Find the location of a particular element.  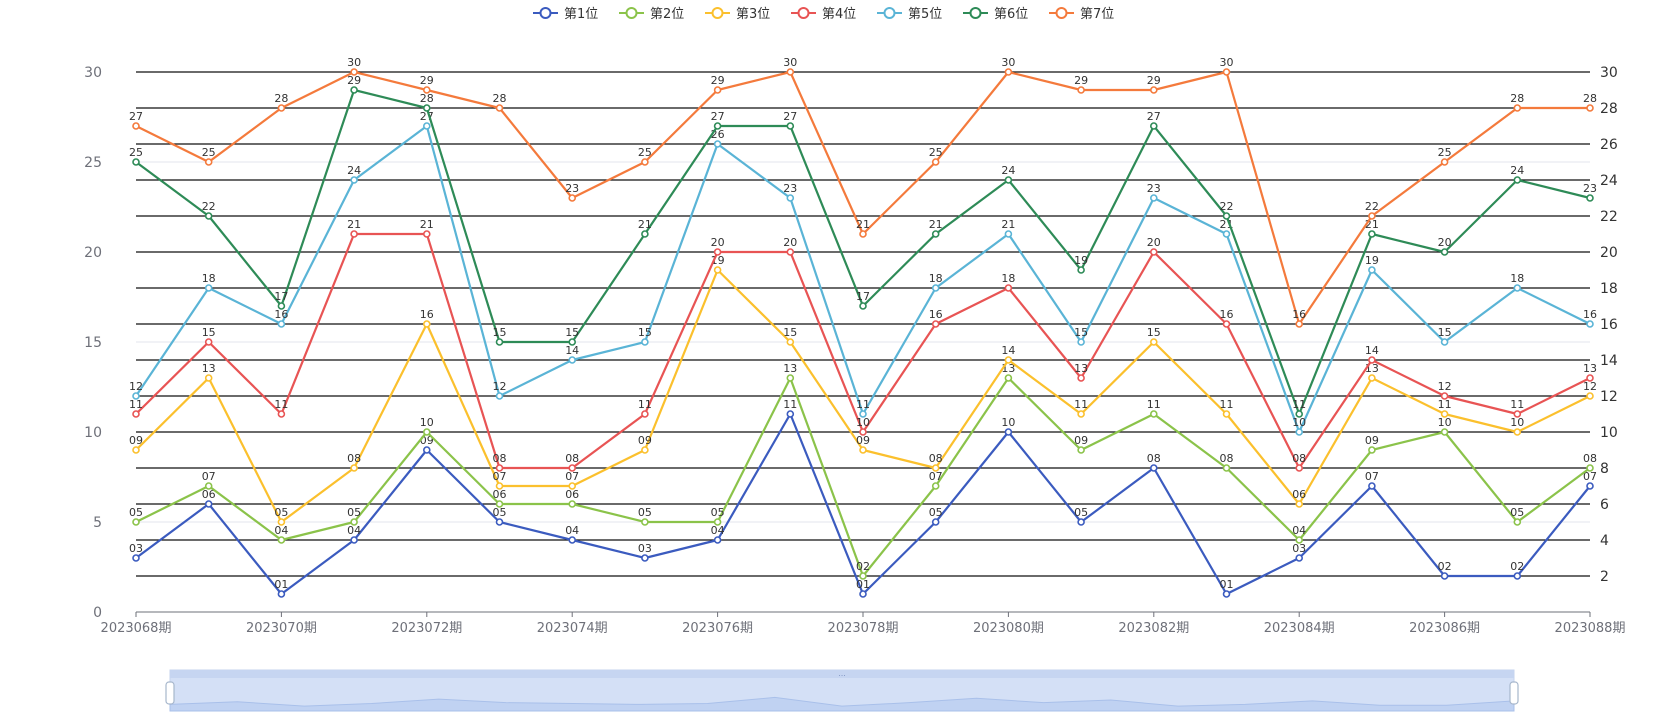

zoom-move-bar is located at coordinates (842, 674).